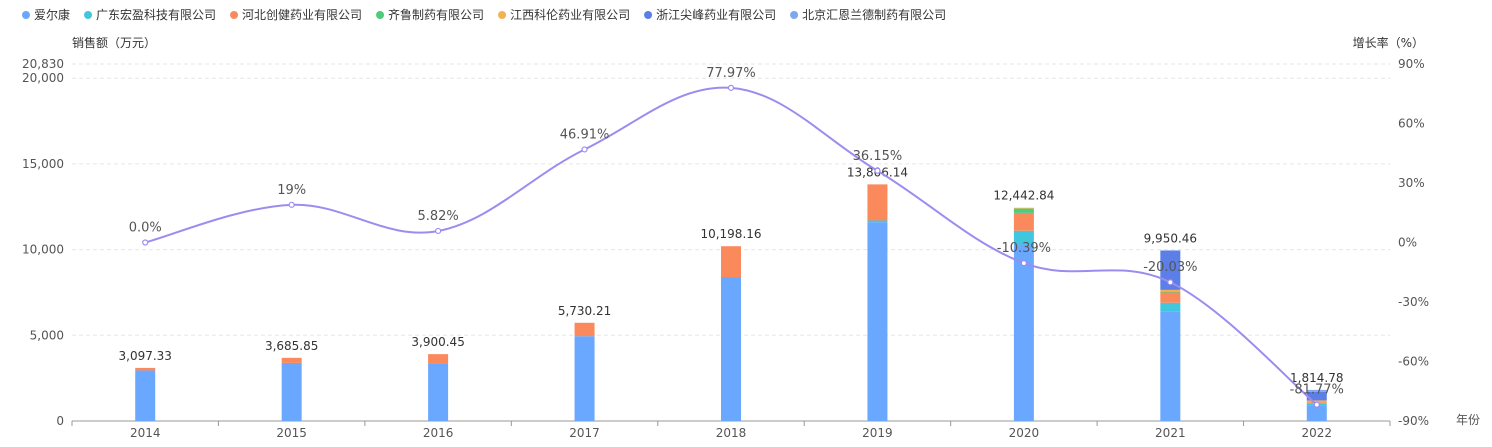 The width and height of the screenshot is (1492, 447). I want to click on y2-tick-label: 60%, so click(1411, 124).